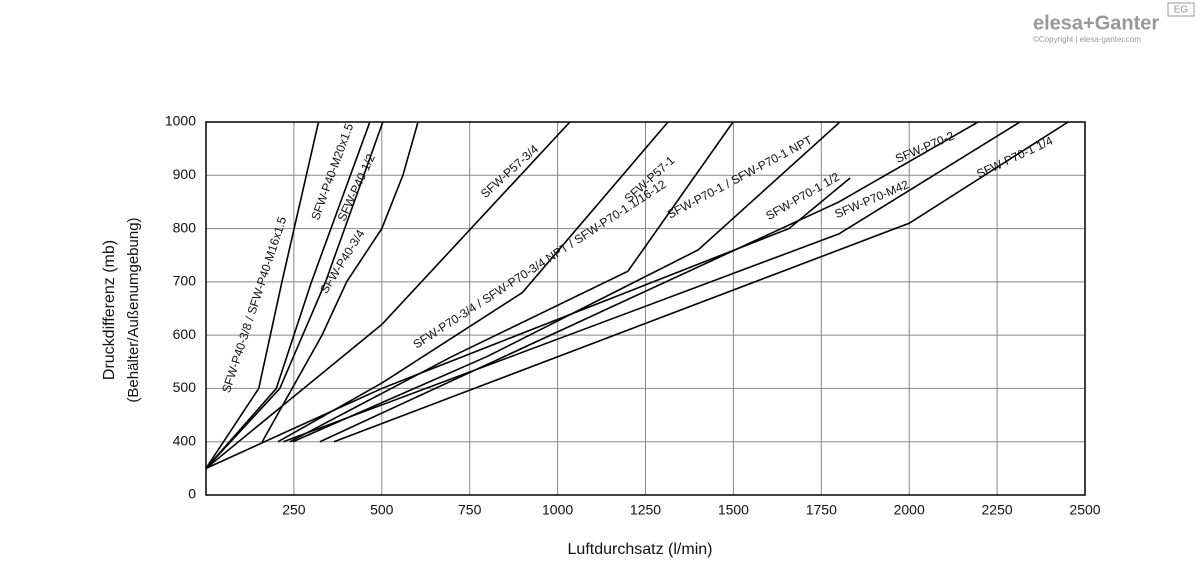 The image size is (1200, 561). What do you see at coordinates (1087, 39) in the screenshot?
I see `logo-copyright: ©Copyright | elesa-ganter.com` at bounding box center [1087, 39].